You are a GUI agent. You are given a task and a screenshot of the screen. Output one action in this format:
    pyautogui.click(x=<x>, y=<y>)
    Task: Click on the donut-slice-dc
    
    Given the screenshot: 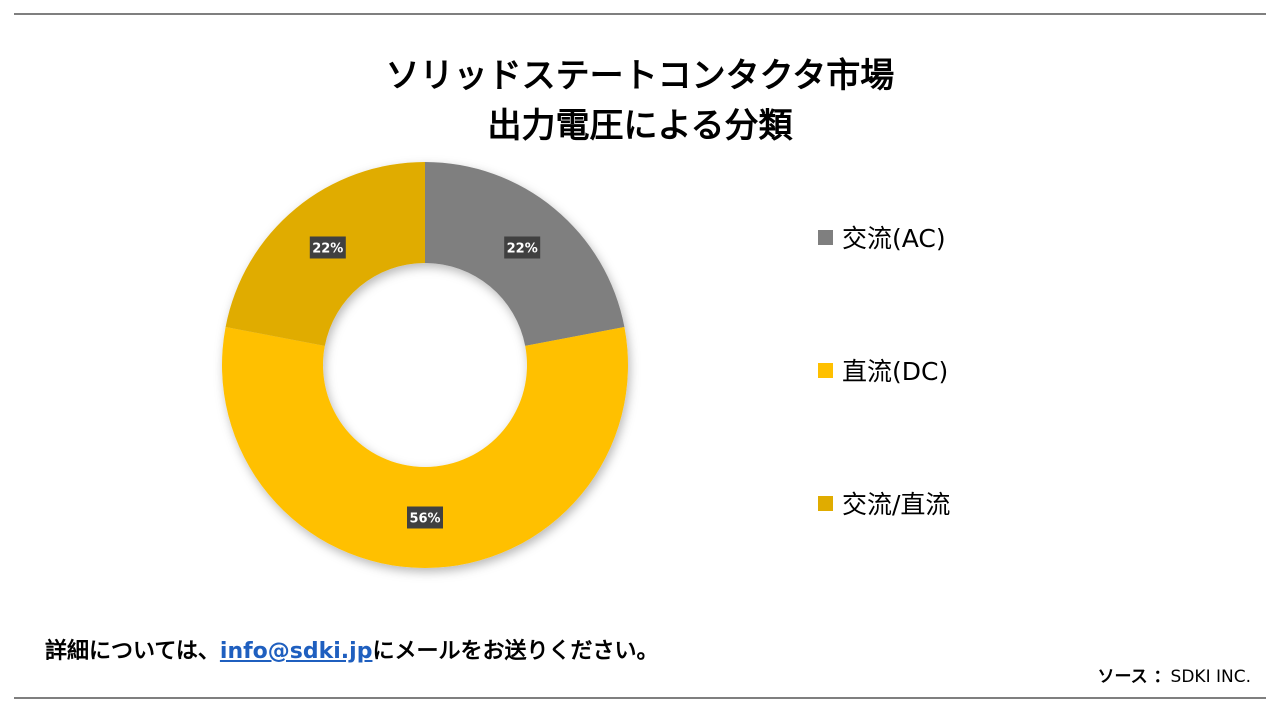 What is the action you would take?
    pyautogui.click(x=425, y=447)
    